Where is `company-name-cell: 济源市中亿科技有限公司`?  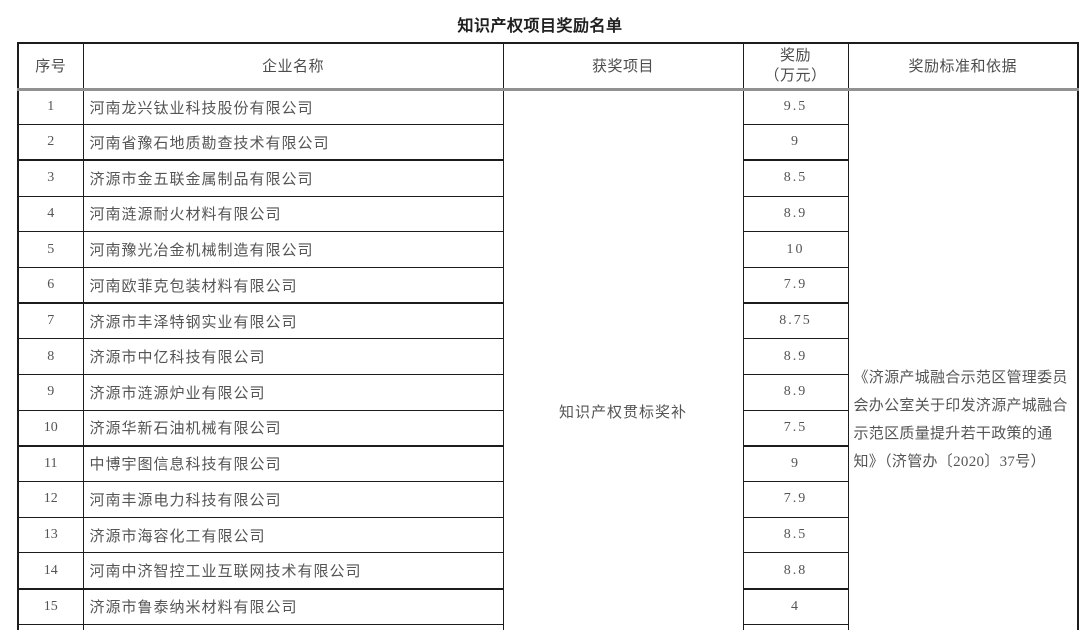
company-name-cell: 济源市中亿科技有限公司 is located at coordinates (293, 356).